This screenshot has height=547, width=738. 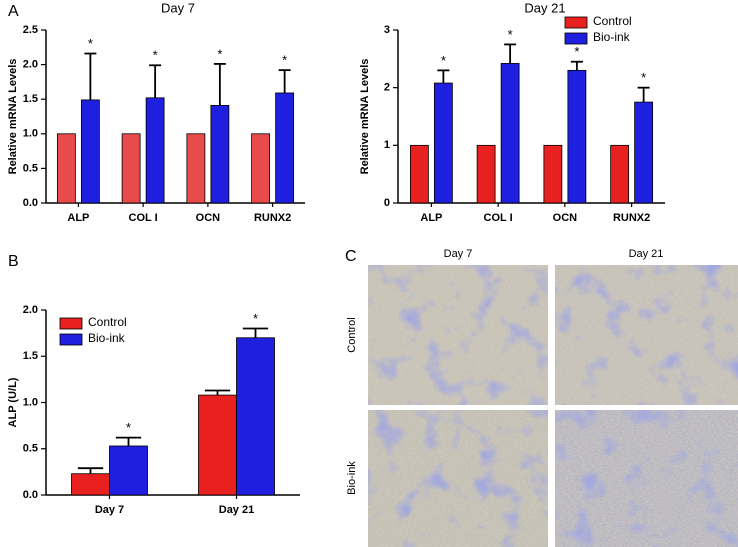 What do you see at coordinates (13, 11) in the screenshot?
I see `panel-label: A` at bounding box center [13, 11].